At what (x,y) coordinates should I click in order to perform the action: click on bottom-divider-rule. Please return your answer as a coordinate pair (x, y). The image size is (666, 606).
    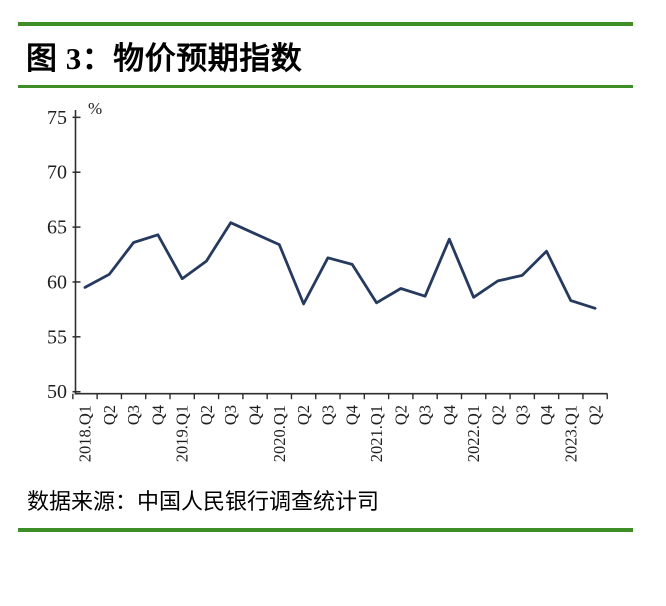
    Looking at the image, I should click on (325, 530).